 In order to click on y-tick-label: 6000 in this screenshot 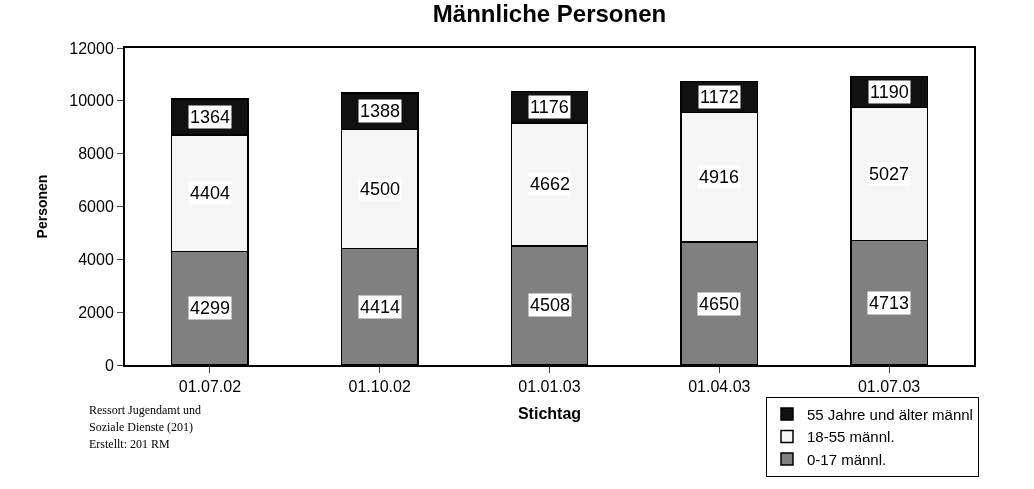, I will do `click(96, 207)`.